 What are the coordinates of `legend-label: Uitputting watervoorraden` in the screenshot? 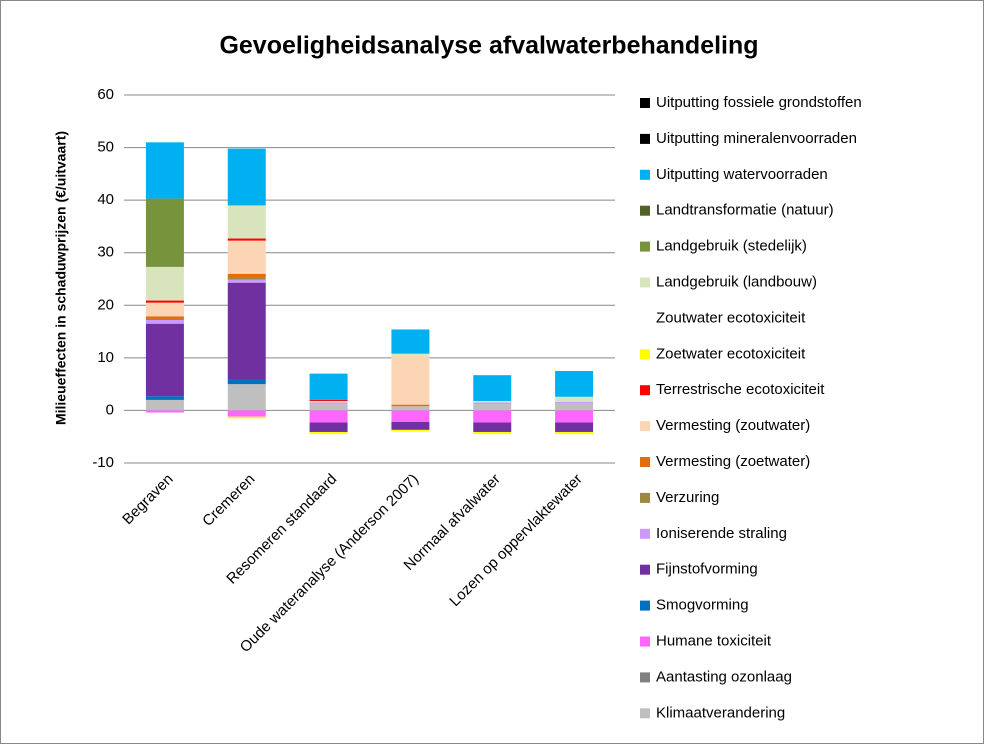 It's located at (742, 174).